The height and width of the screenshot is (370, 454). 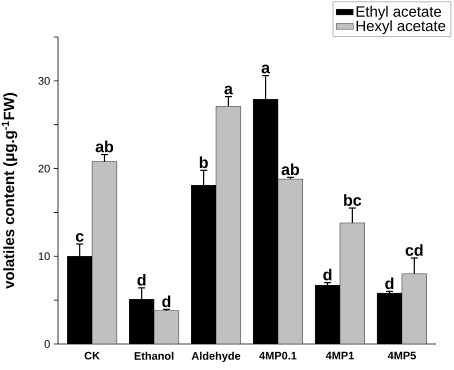 I want to click on x-tick-label: 4MP1, so click(x=340, y=356).